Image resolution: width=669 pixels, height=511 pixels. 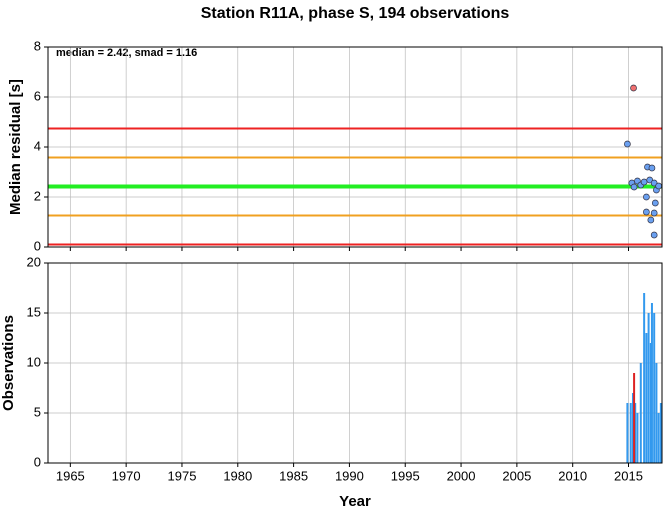 What do you see at coordinates (126, 475) in the screenshot?
I see `x-tick-label: 1970` at bounding box center [126, 475].